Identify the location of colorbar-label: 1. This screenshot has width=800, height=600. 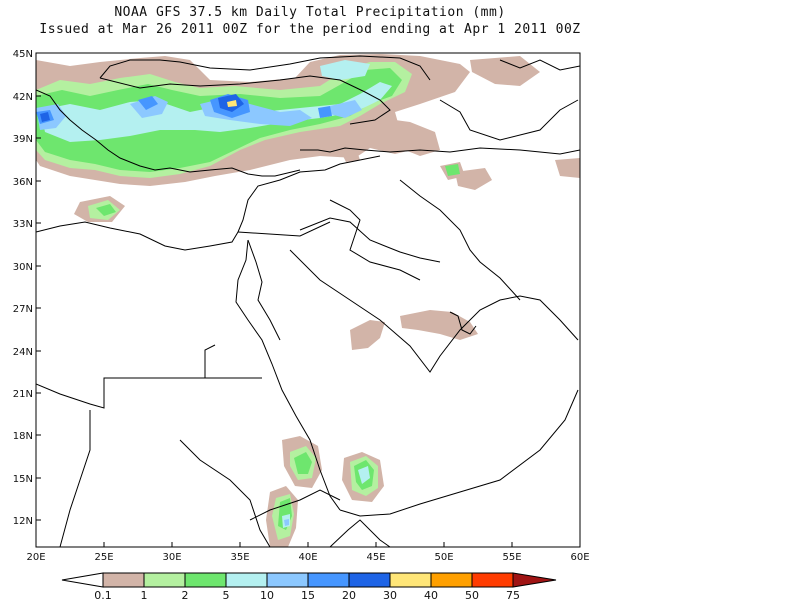
(144, 594).